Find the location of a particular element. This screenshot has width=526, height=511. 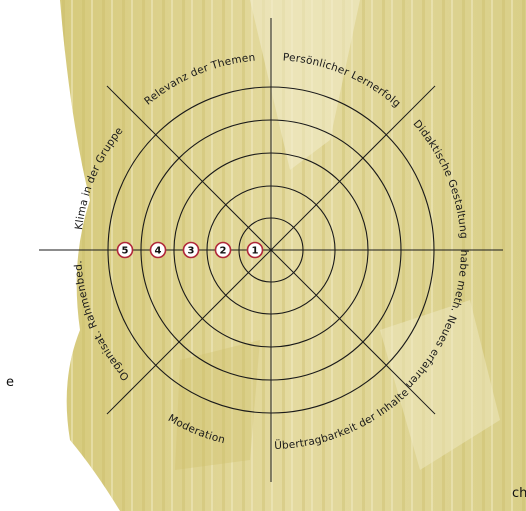

scale-badge-5: 5 is located at coordinates (125, 250).